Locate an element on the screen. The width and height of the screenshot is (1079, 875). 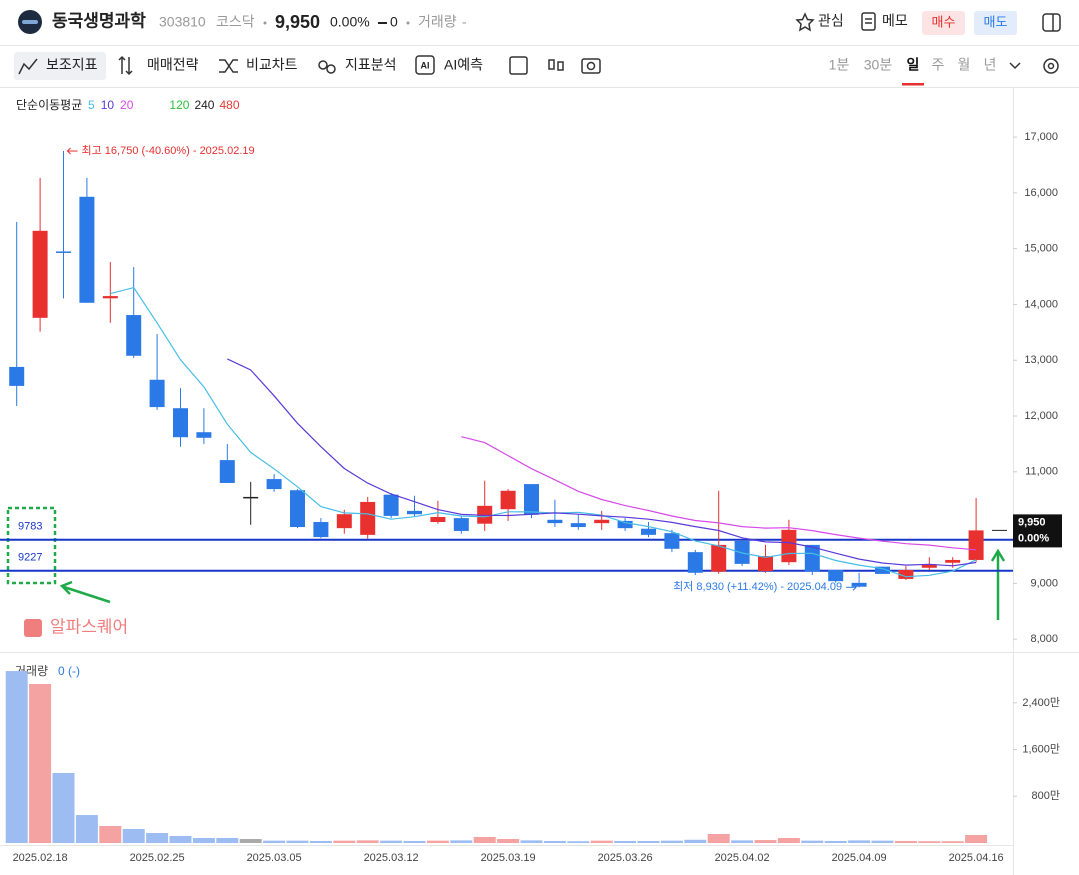
low-annotation: 최저 8,930 (+11.42%) - 2025.04.09 is located at coordinates (757, 586).